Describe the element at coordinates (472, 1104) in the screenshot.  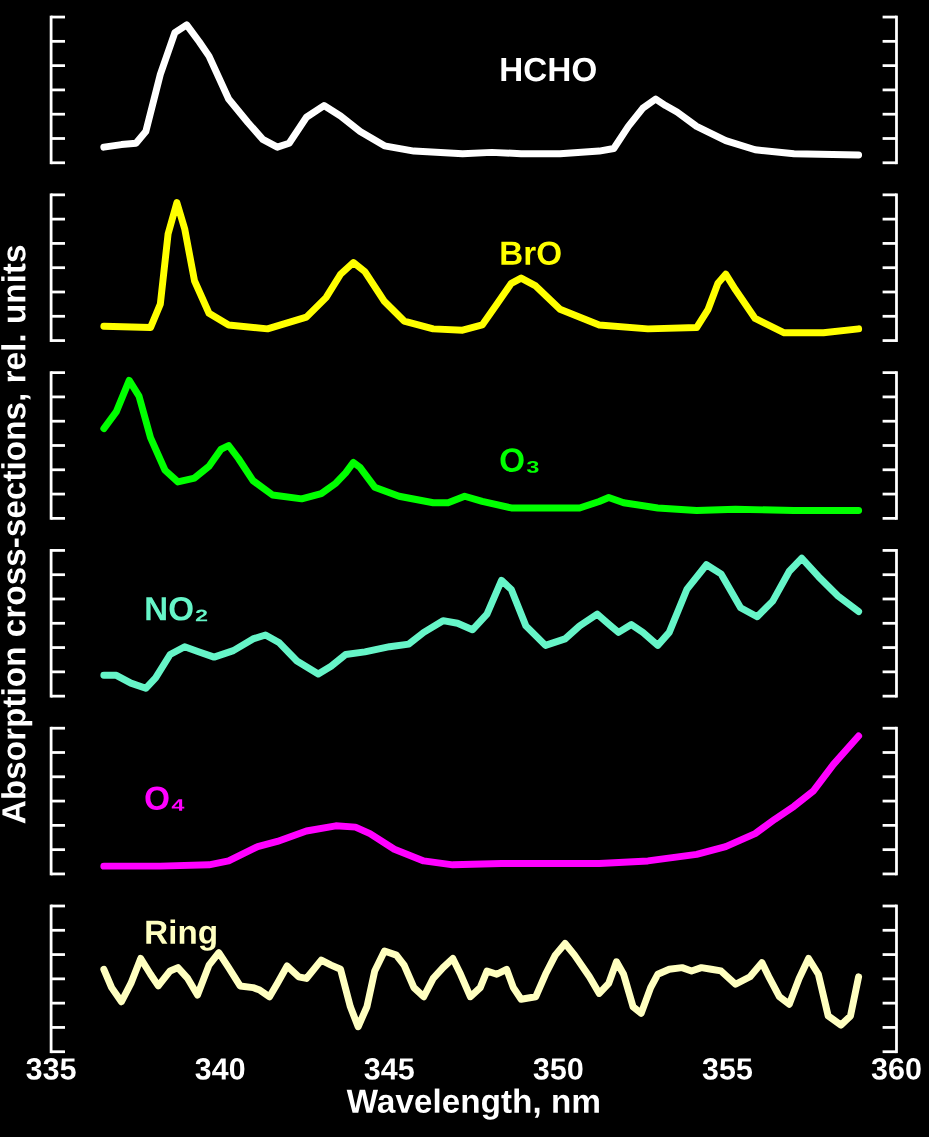
I see `x-axis-title: Wavelength, nm` at that location.